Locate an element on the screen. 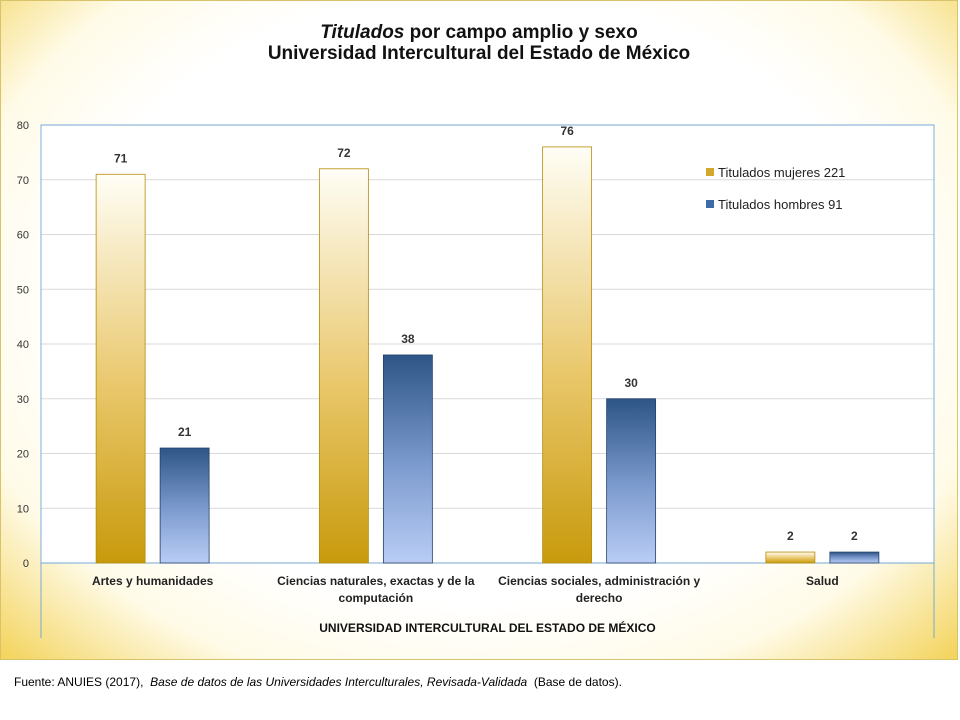 The height and width of the screenshot is (720, 960). y-tick-label: 0 is located at coordinates (26, 564).